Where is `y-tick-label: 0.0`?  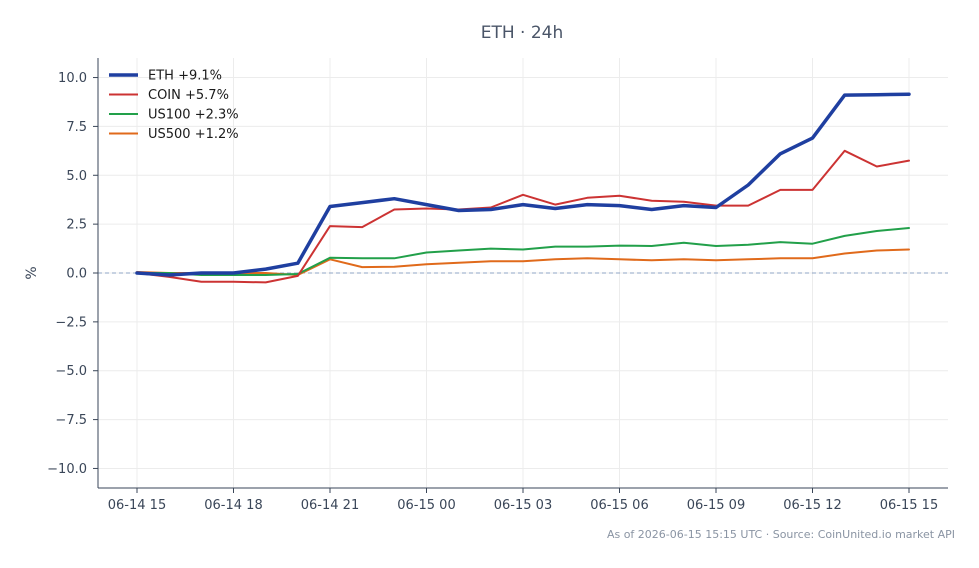
y-tick-label: 0.0 is located at coordinates (76, 274).